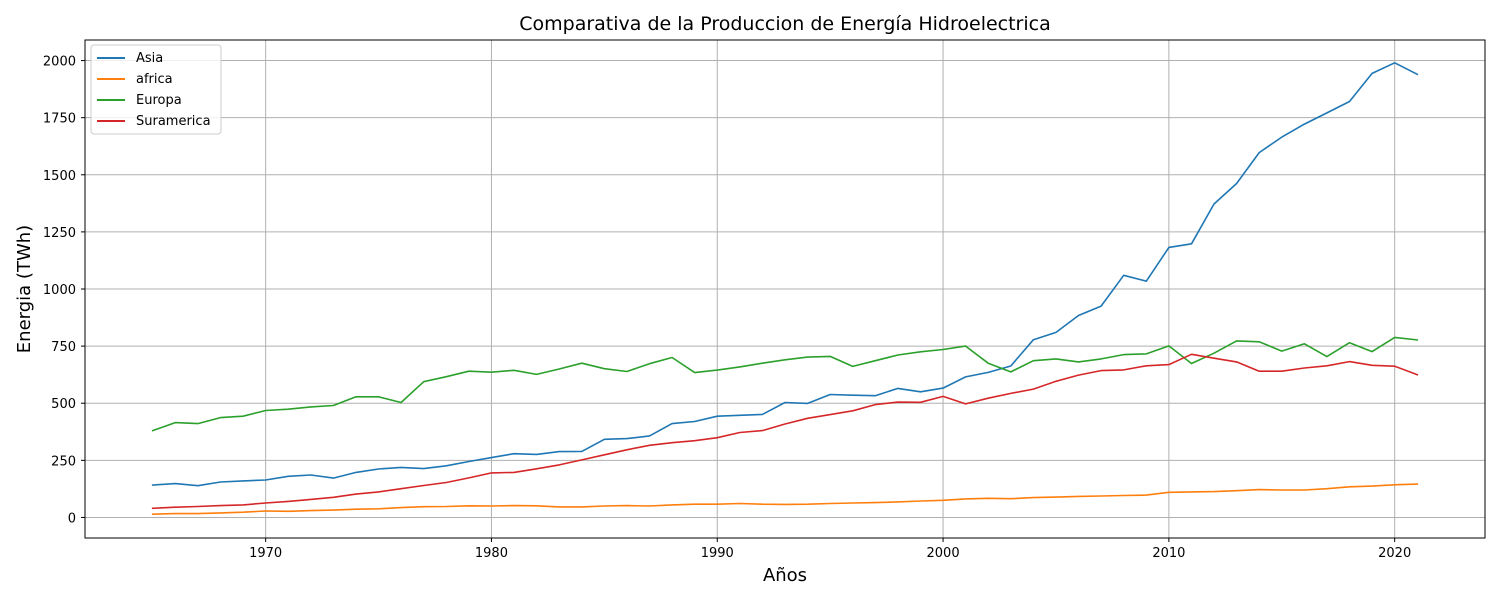 The width and height of the screenshot is (1500, 600). What do you see at coordinates (717, 553) in the screenshot?
I see `x-tick-label: 1990` at bounding box center [717, 553].